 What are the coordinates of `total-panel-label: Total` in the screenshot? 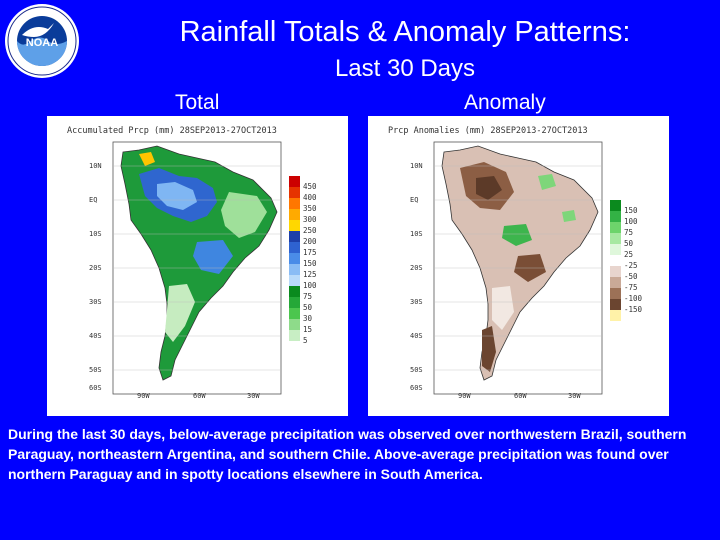 It's located at (197, 102).